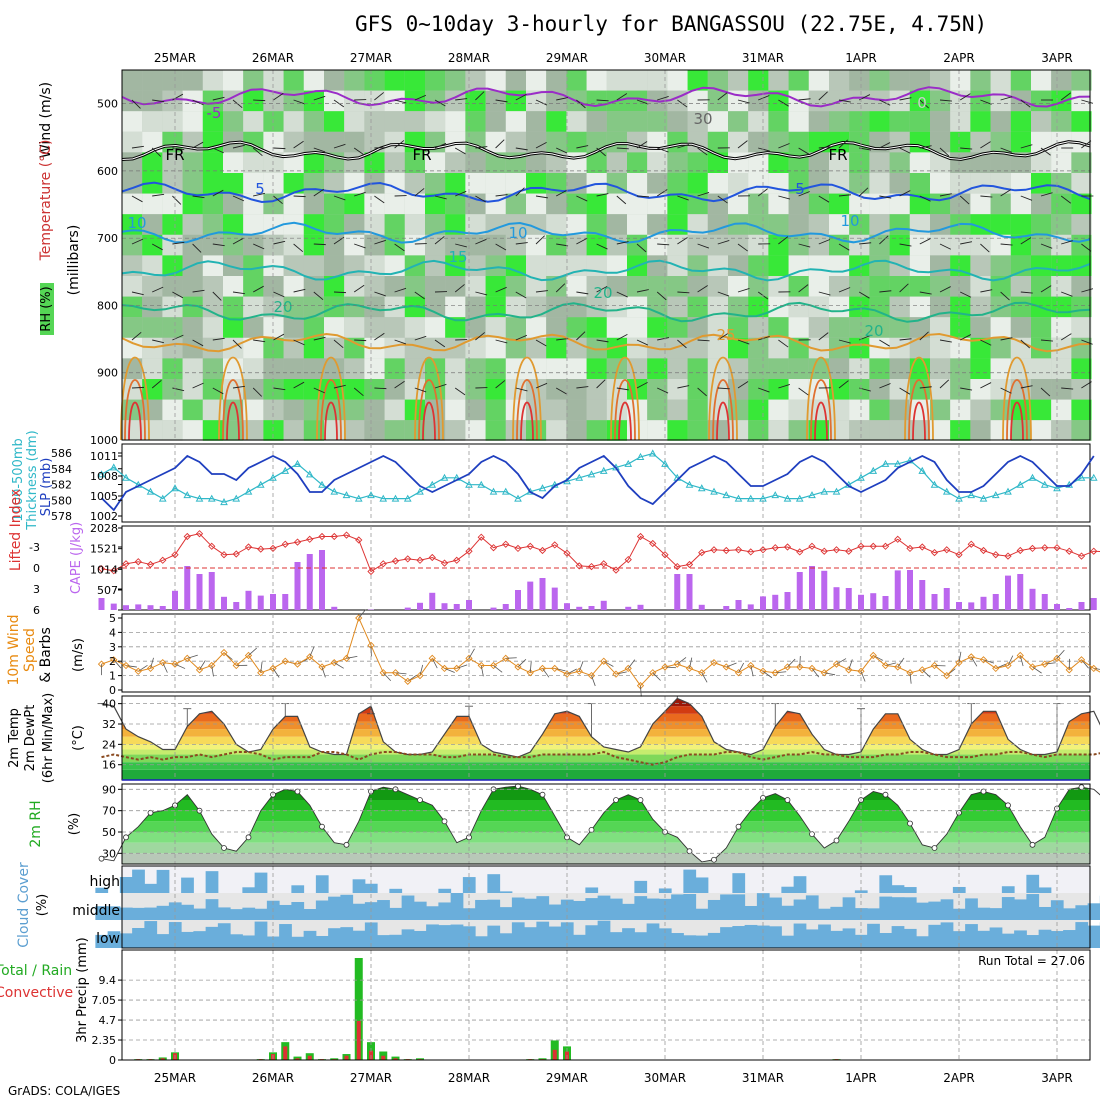  Describe the element at coordinates (606, 702) in the screenshot. I see `temp-band` at that location.